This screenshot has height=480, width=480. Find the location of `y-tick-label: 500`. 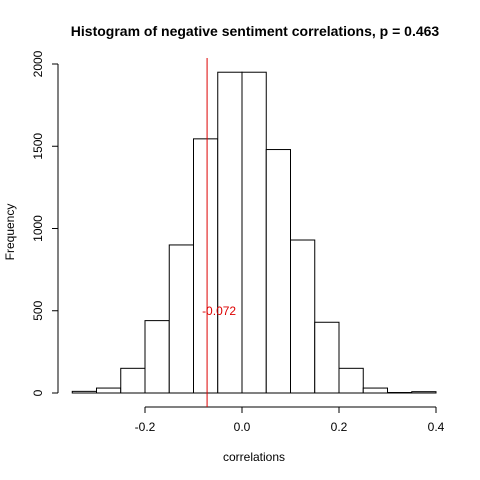

y-tick-label: 500 is located at coordinates (38, 310).